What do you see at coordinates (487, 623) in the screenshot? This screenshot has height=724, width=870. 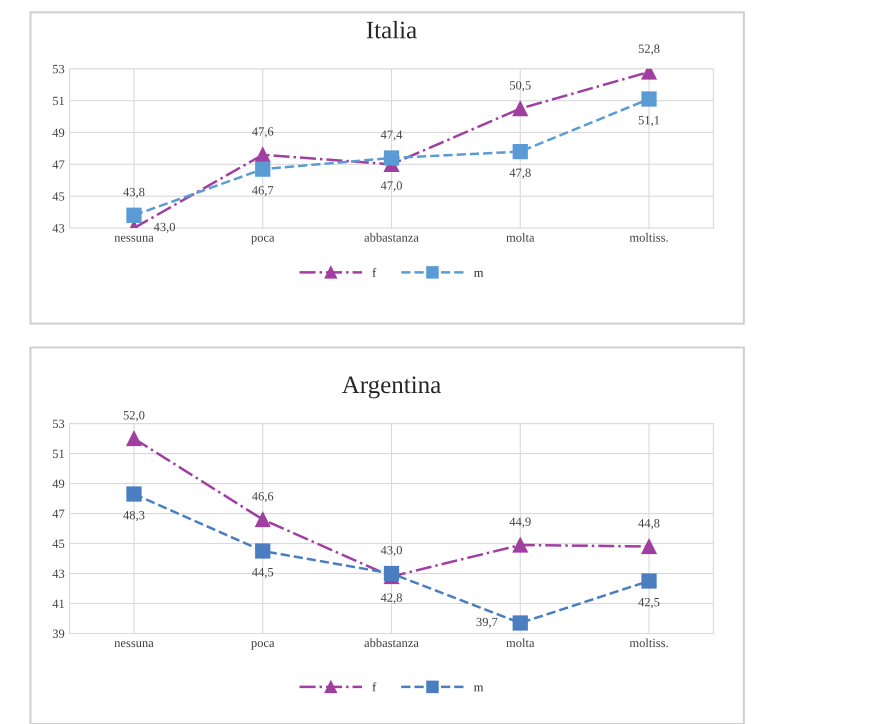 I see `data-label: 39,7` at bounding box center [487, 623].